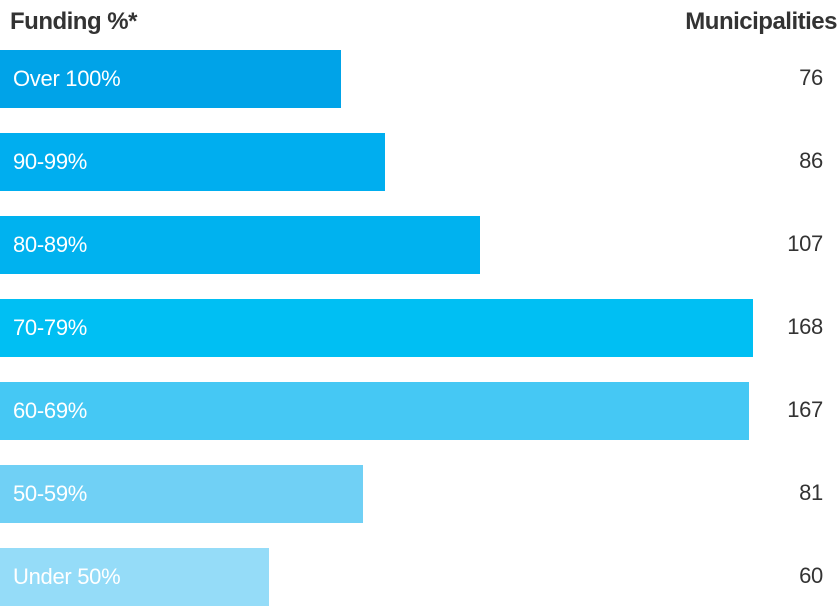 This screenshot has width=837, height=606. What do you see at coordinates (50, 161) in the screenshot?
I see `bar-category-label: 90-99%` at bounding box center [50, 161].